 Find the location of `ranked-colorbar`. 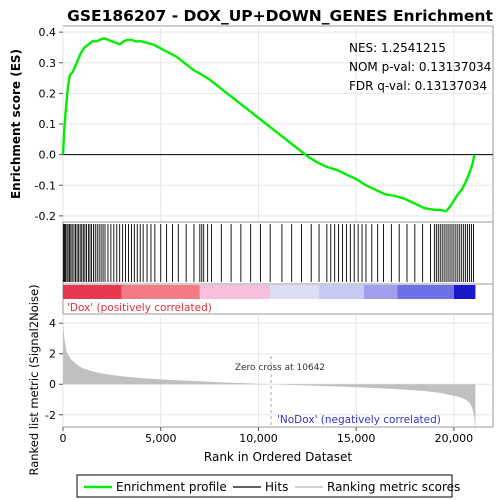

ranked-colorbar is located at coordinates (269, 292).